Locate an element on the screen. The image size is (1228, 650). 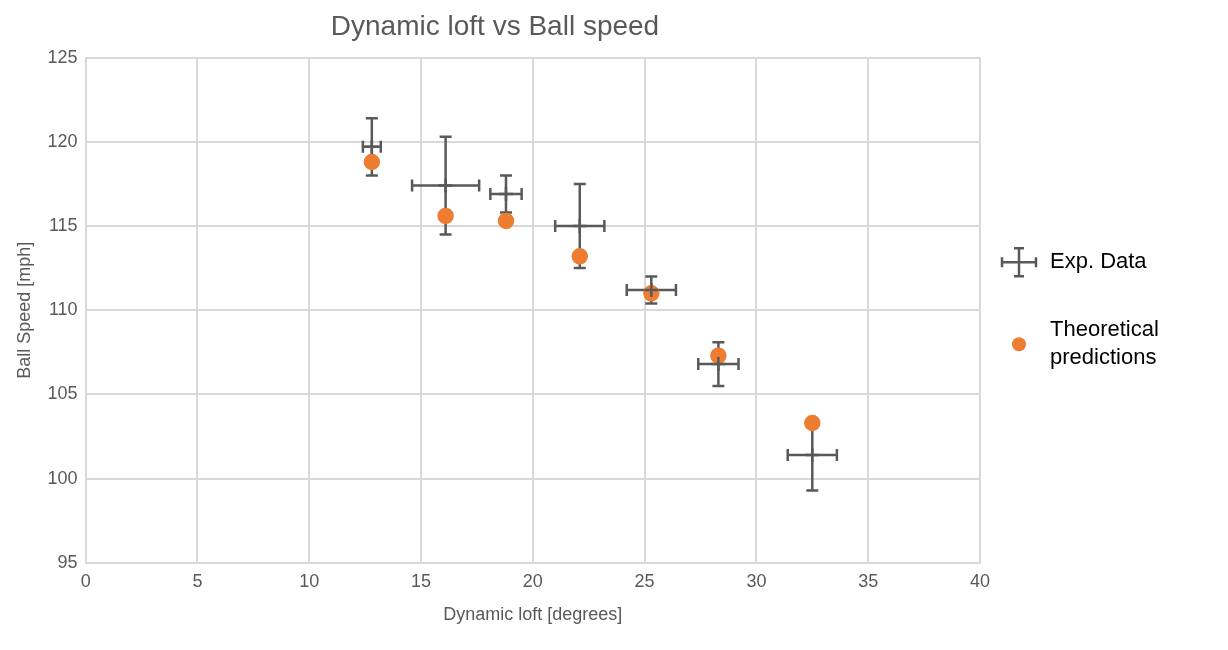
x-tick-label: 40 is located at coordinates (980, 580).